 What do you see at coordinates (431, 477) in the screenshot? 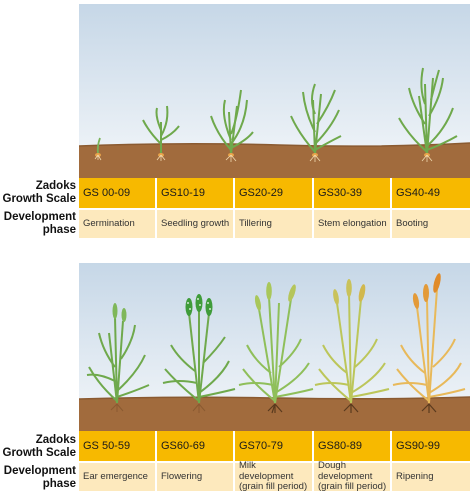
I see `phase-cell: Ripening` at bounding box center [431, 477].